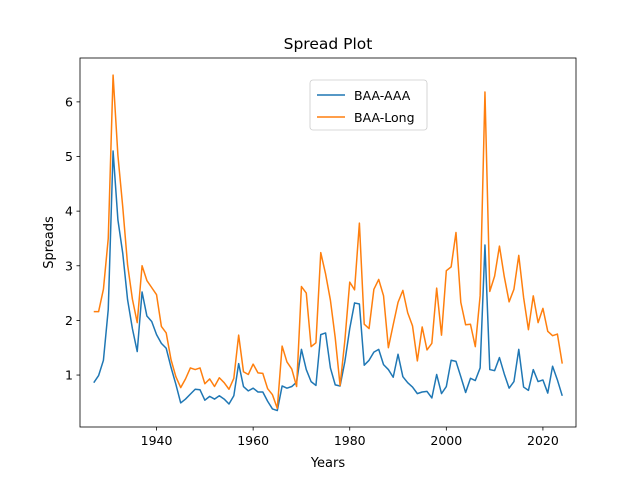  What do you see at coordinates (69, 375) in the screenshot?
I see `y-tick-label: 1` at bounding box center [69, 375].